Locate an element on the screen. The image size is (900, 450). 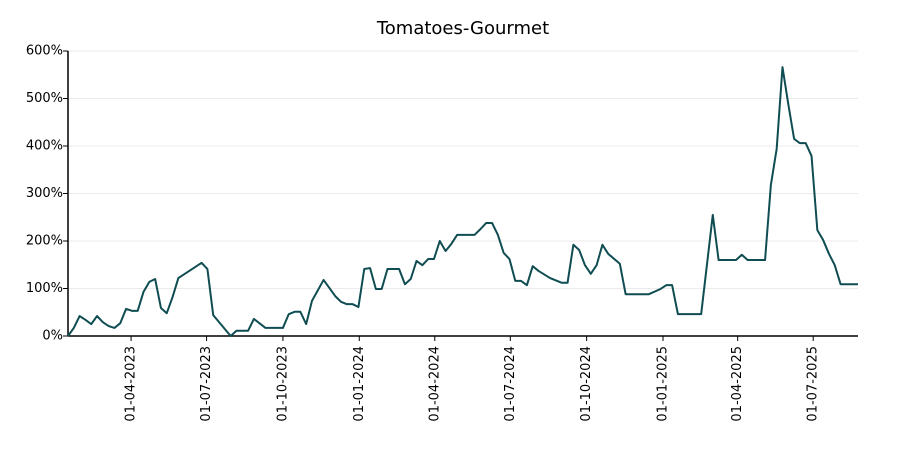
x-tick-label: 01-04-2024 is located at coordinates (434, 384).